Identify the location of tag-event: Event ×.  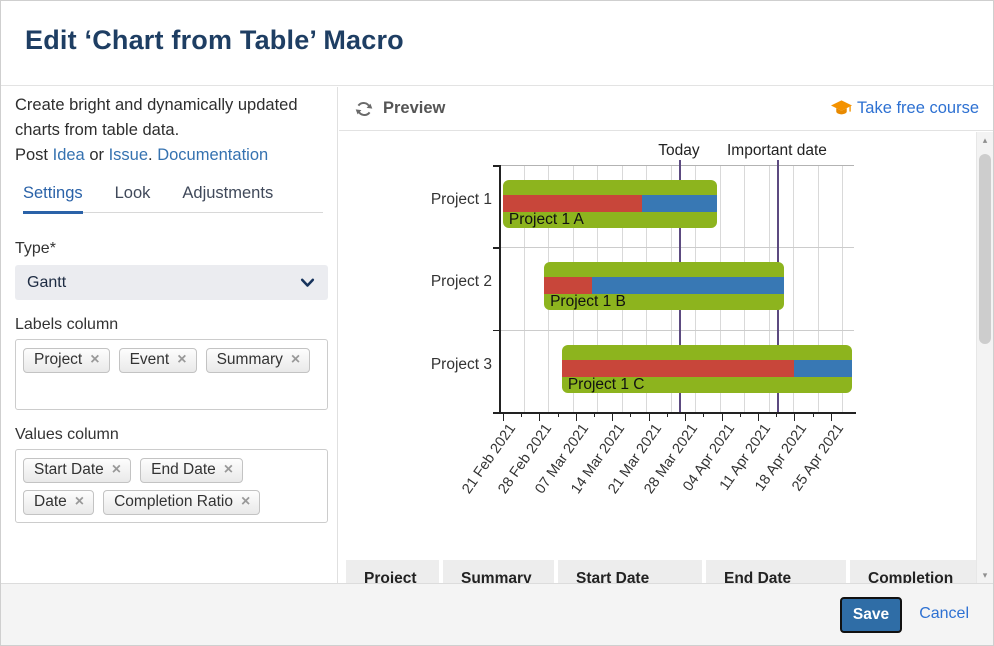
(157, 360).